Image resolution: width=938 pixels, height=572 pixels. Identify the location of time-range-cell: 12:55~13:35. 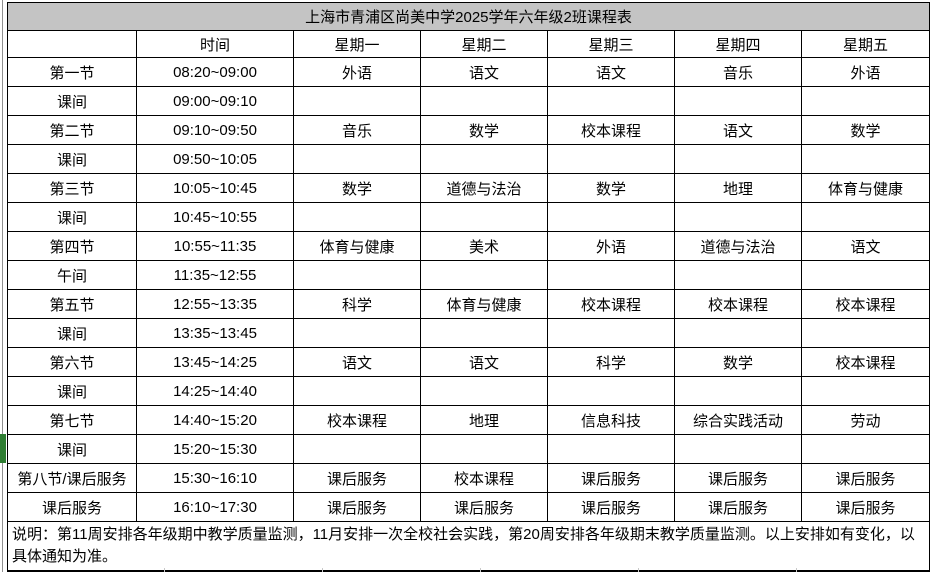
(215, 304).